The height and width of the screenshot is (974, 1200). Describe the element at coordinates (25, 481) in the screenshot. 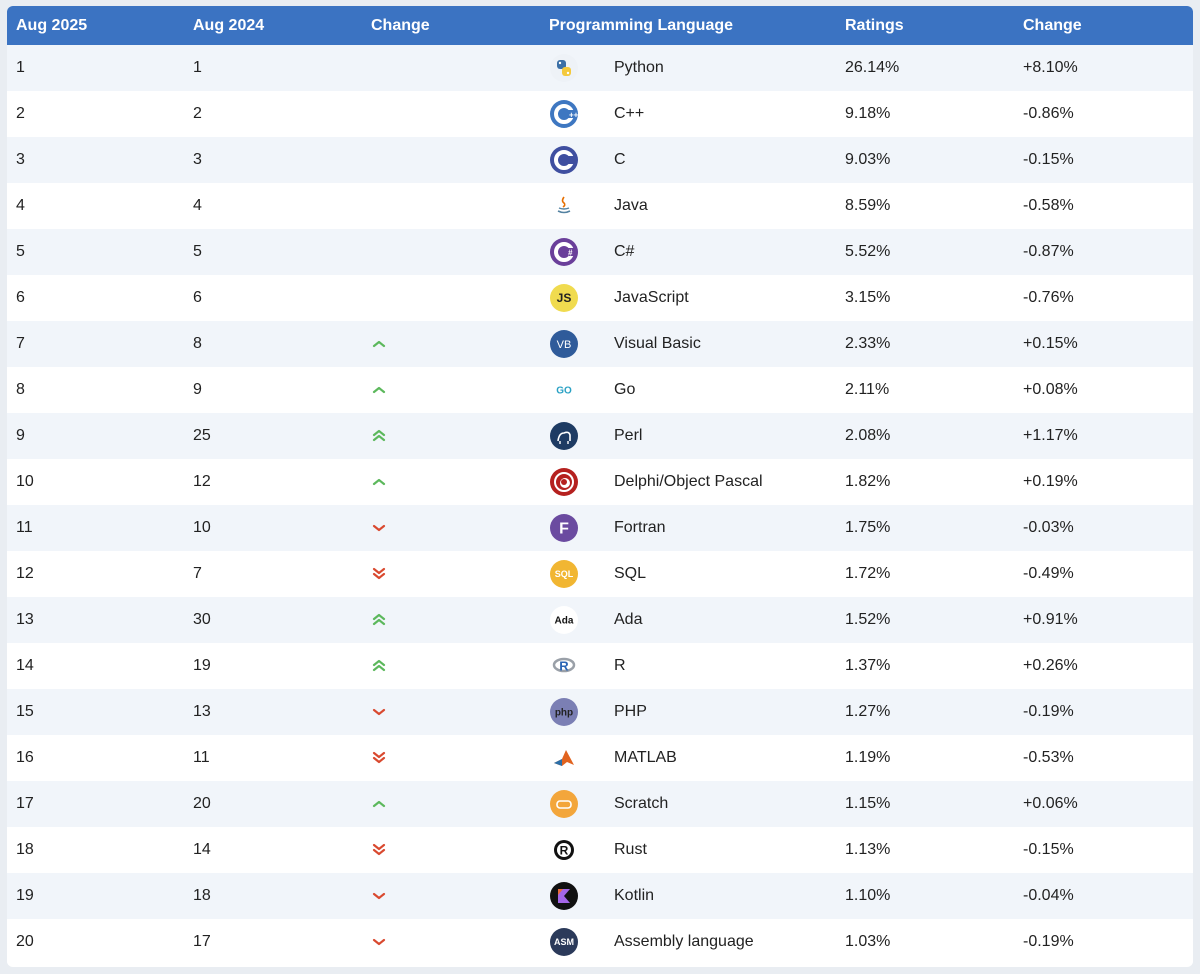

I see `rank-current: 10` at that location.